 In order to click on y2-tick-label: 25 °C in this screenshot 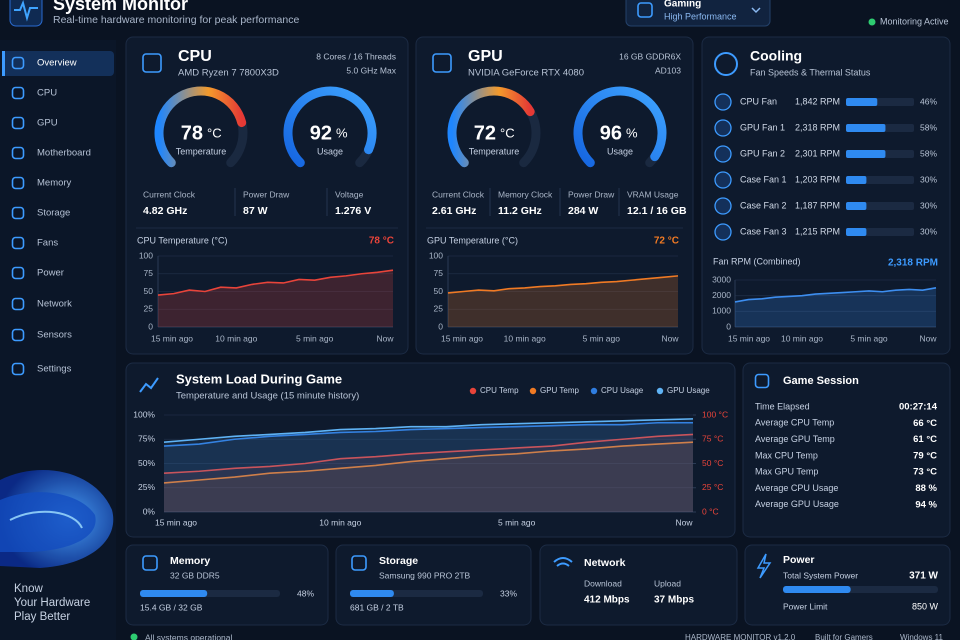, I will do `click(712, 487)`.